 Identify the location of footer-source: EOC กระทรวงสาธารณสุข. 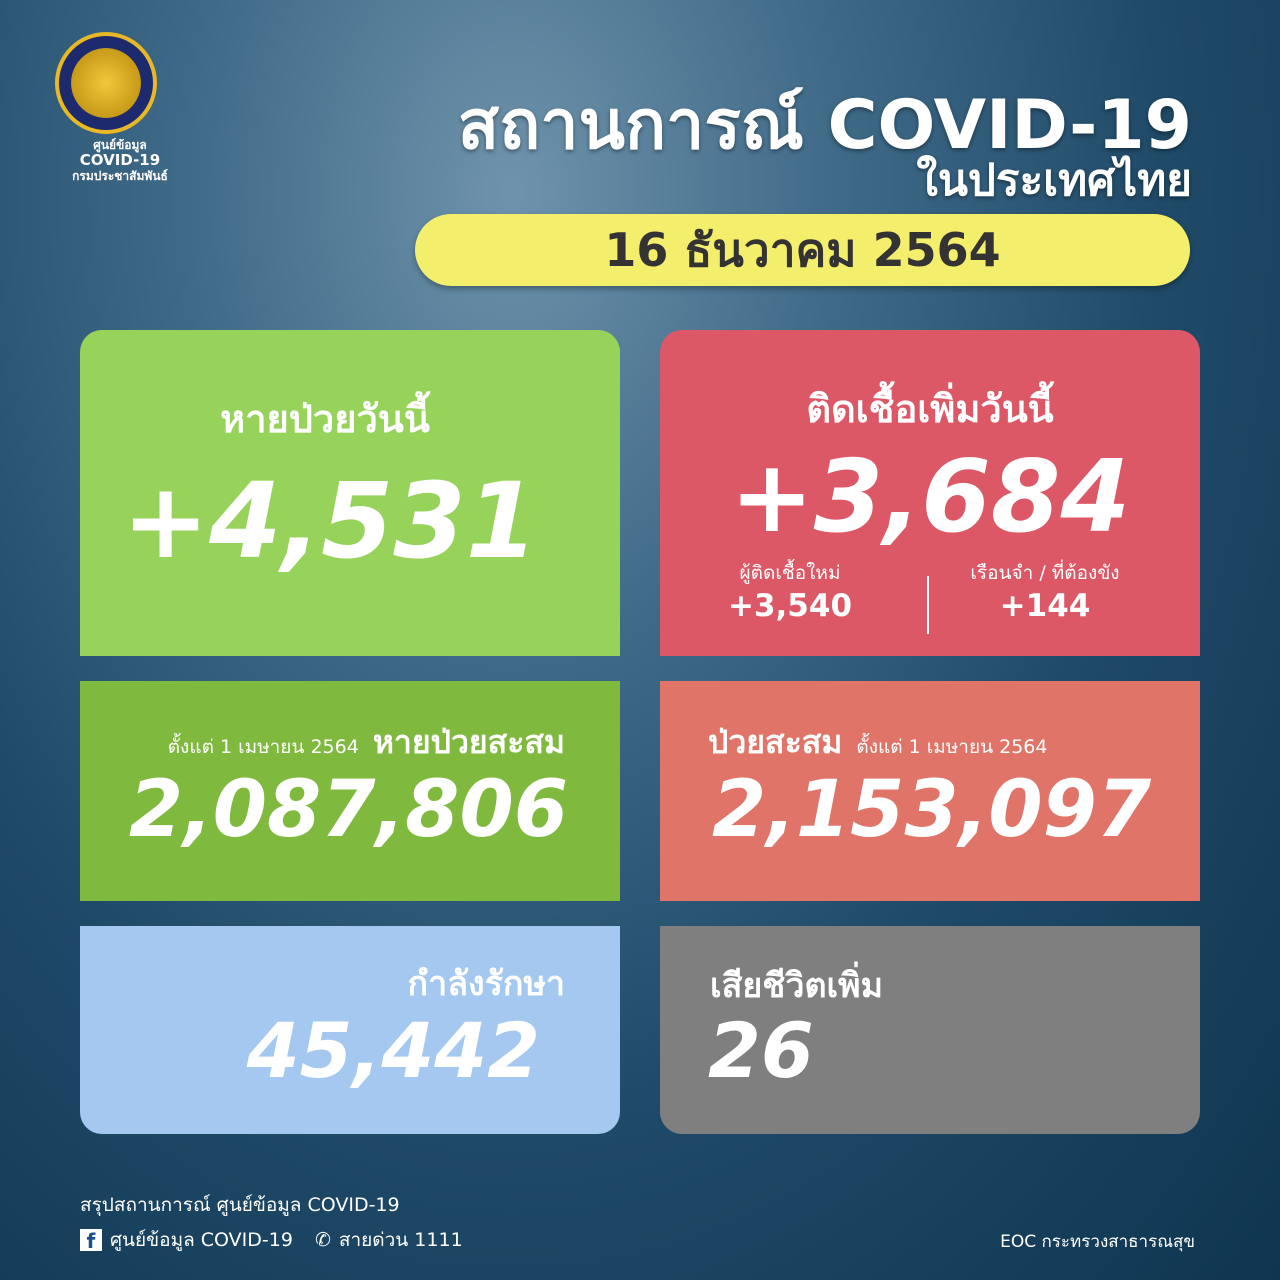
(1097, 1242).